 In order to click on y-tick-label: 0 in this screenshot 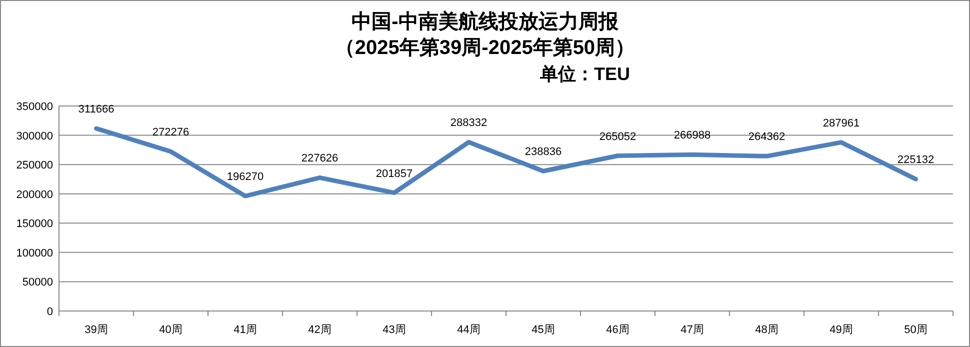, I will do `click(49, 312)`.